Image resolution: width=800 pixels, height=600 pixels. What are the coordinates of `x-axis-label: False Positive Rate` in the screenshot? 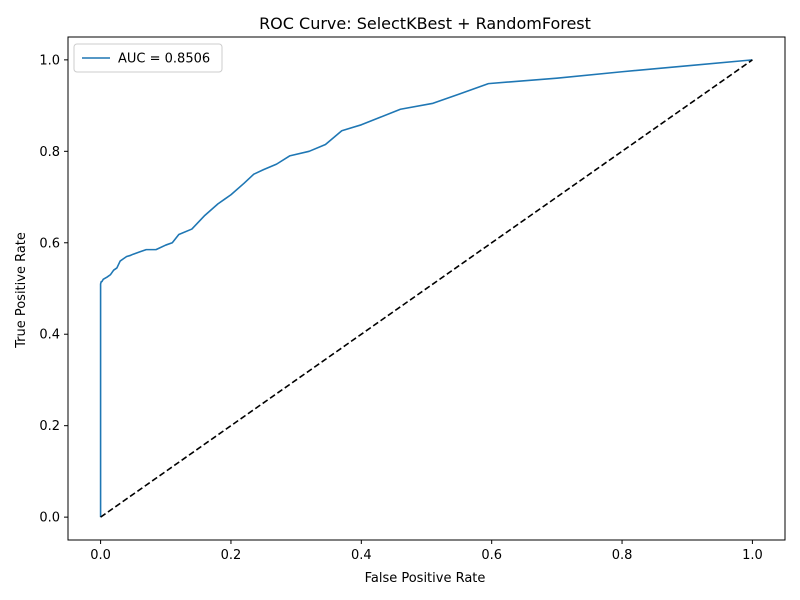 It's located at (425, 578).